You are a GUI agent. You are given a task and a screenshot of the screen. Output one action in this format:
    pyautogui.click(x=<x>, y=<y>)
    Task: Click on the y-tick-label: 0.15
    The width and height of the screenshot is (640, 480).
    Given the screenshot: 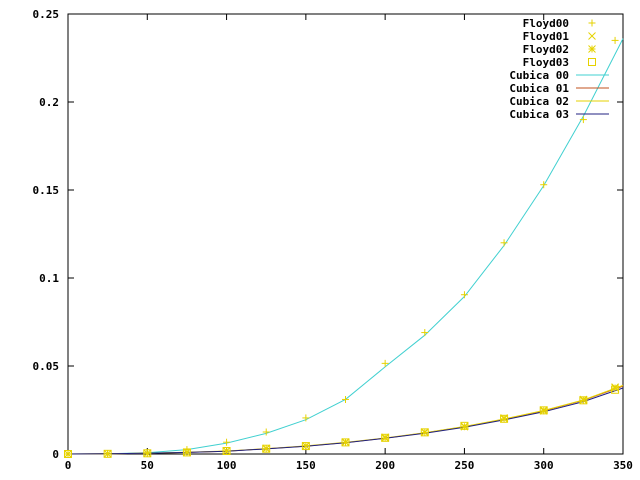 What is the action you would take?
    pyautogui.click(x=46, y=190)
    